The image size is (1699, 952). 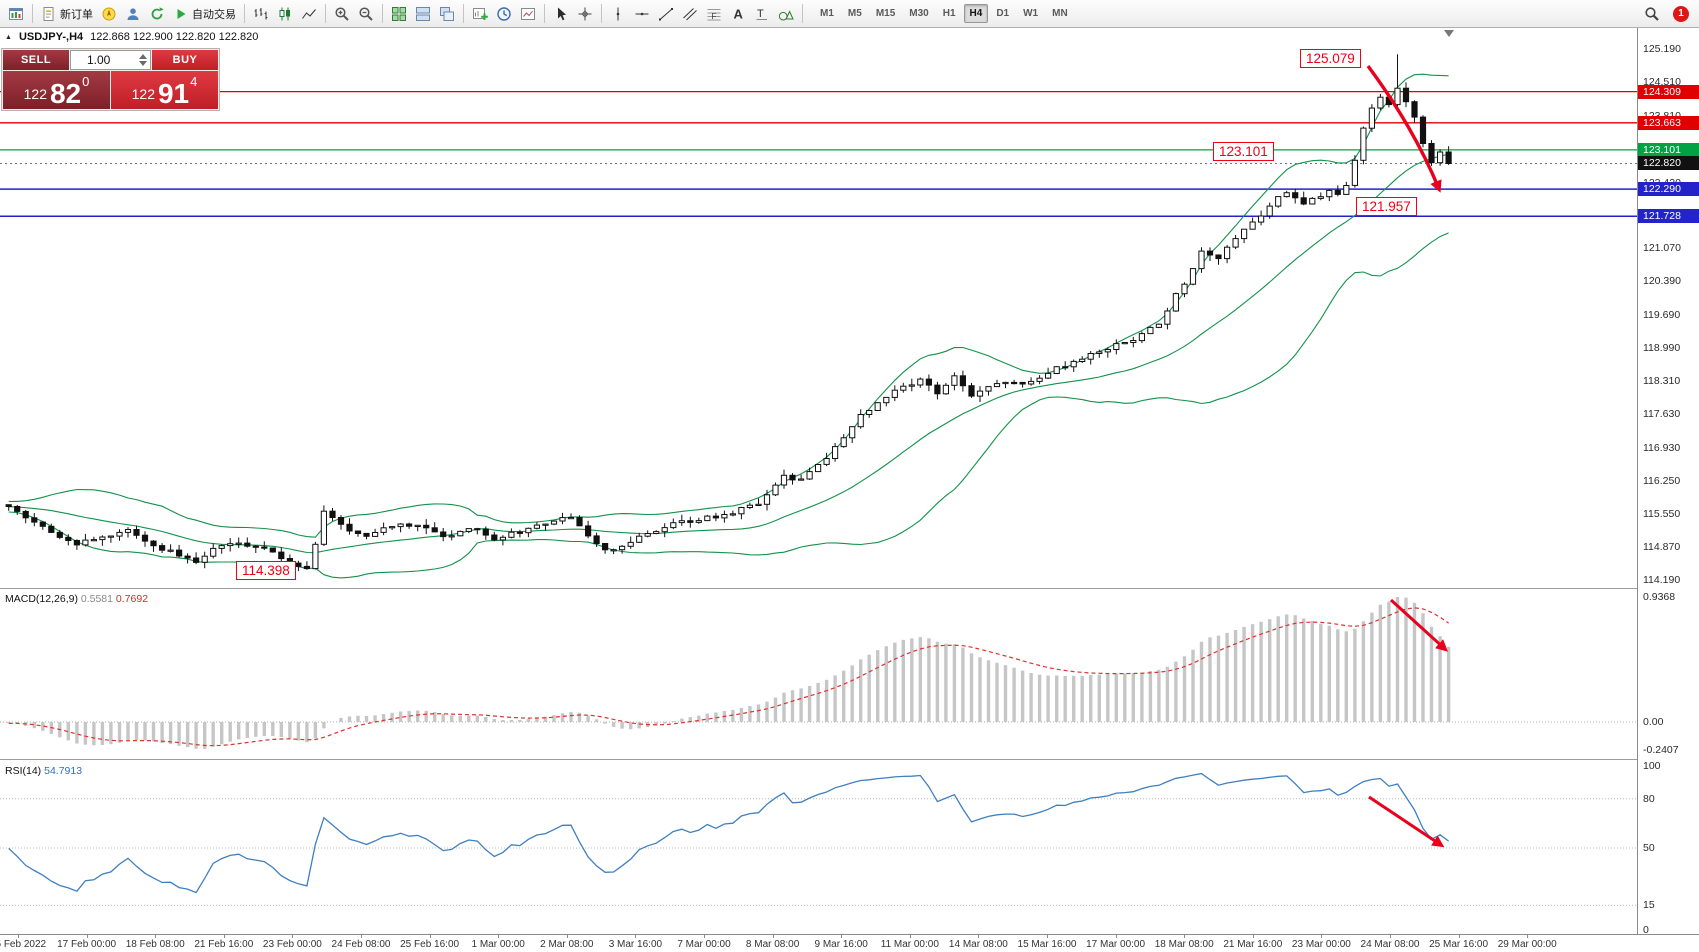 I want to click on tile-windows-icon, so click(x=399, y=14).